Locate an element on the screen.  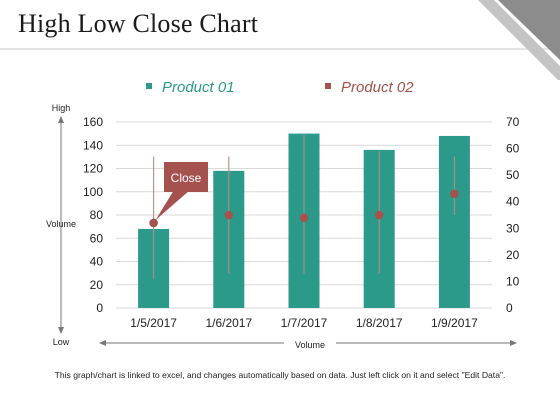
bottom-axis-arrow-right is located at coordinates (513, 343).